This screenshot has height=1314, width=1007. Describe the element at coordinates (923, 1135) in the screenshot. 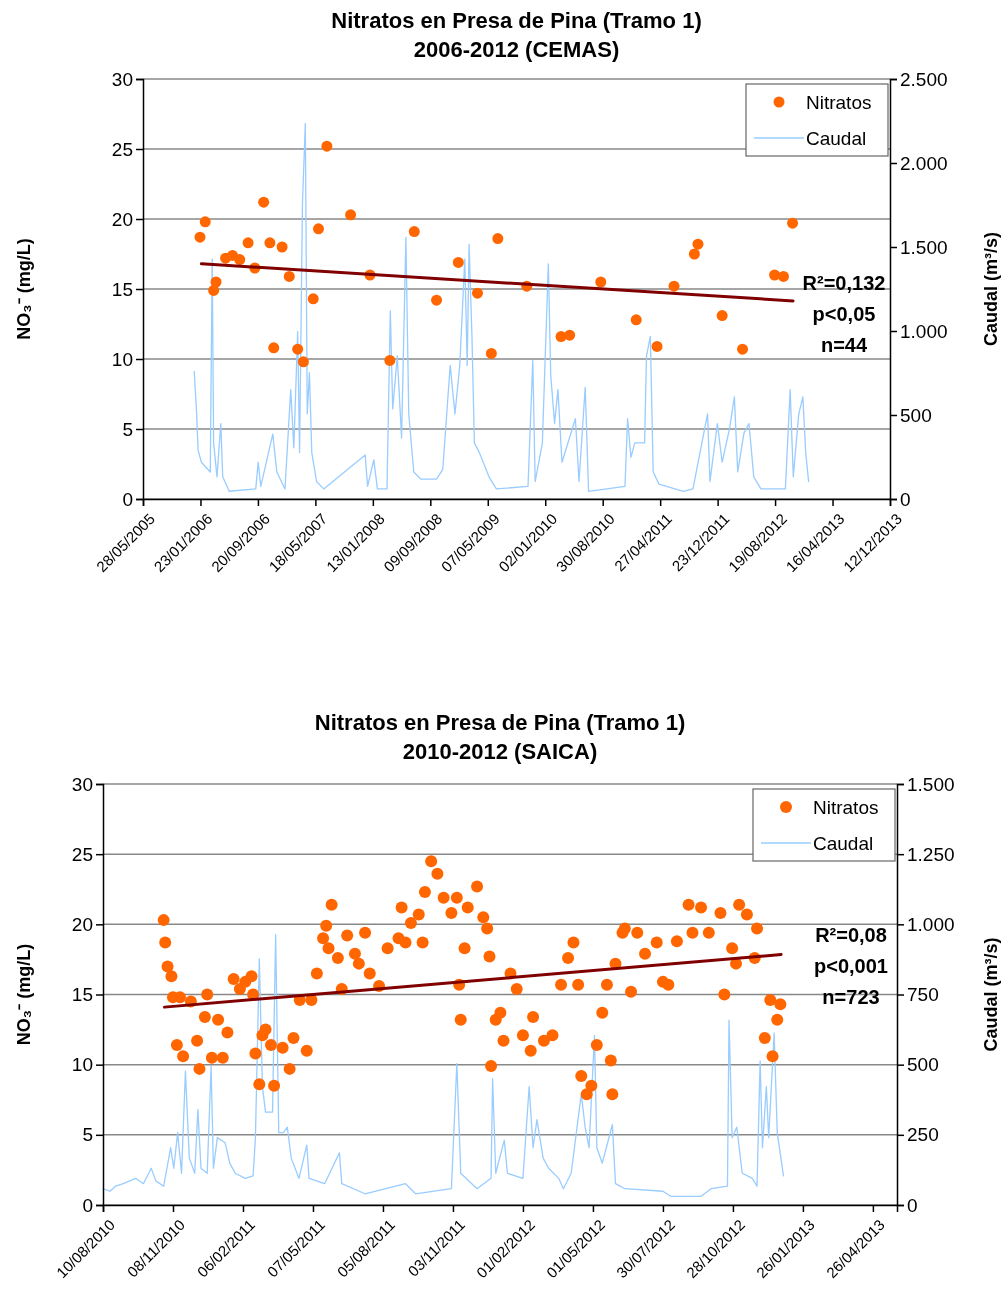

I see `y2-tick-label: 250` at that location.